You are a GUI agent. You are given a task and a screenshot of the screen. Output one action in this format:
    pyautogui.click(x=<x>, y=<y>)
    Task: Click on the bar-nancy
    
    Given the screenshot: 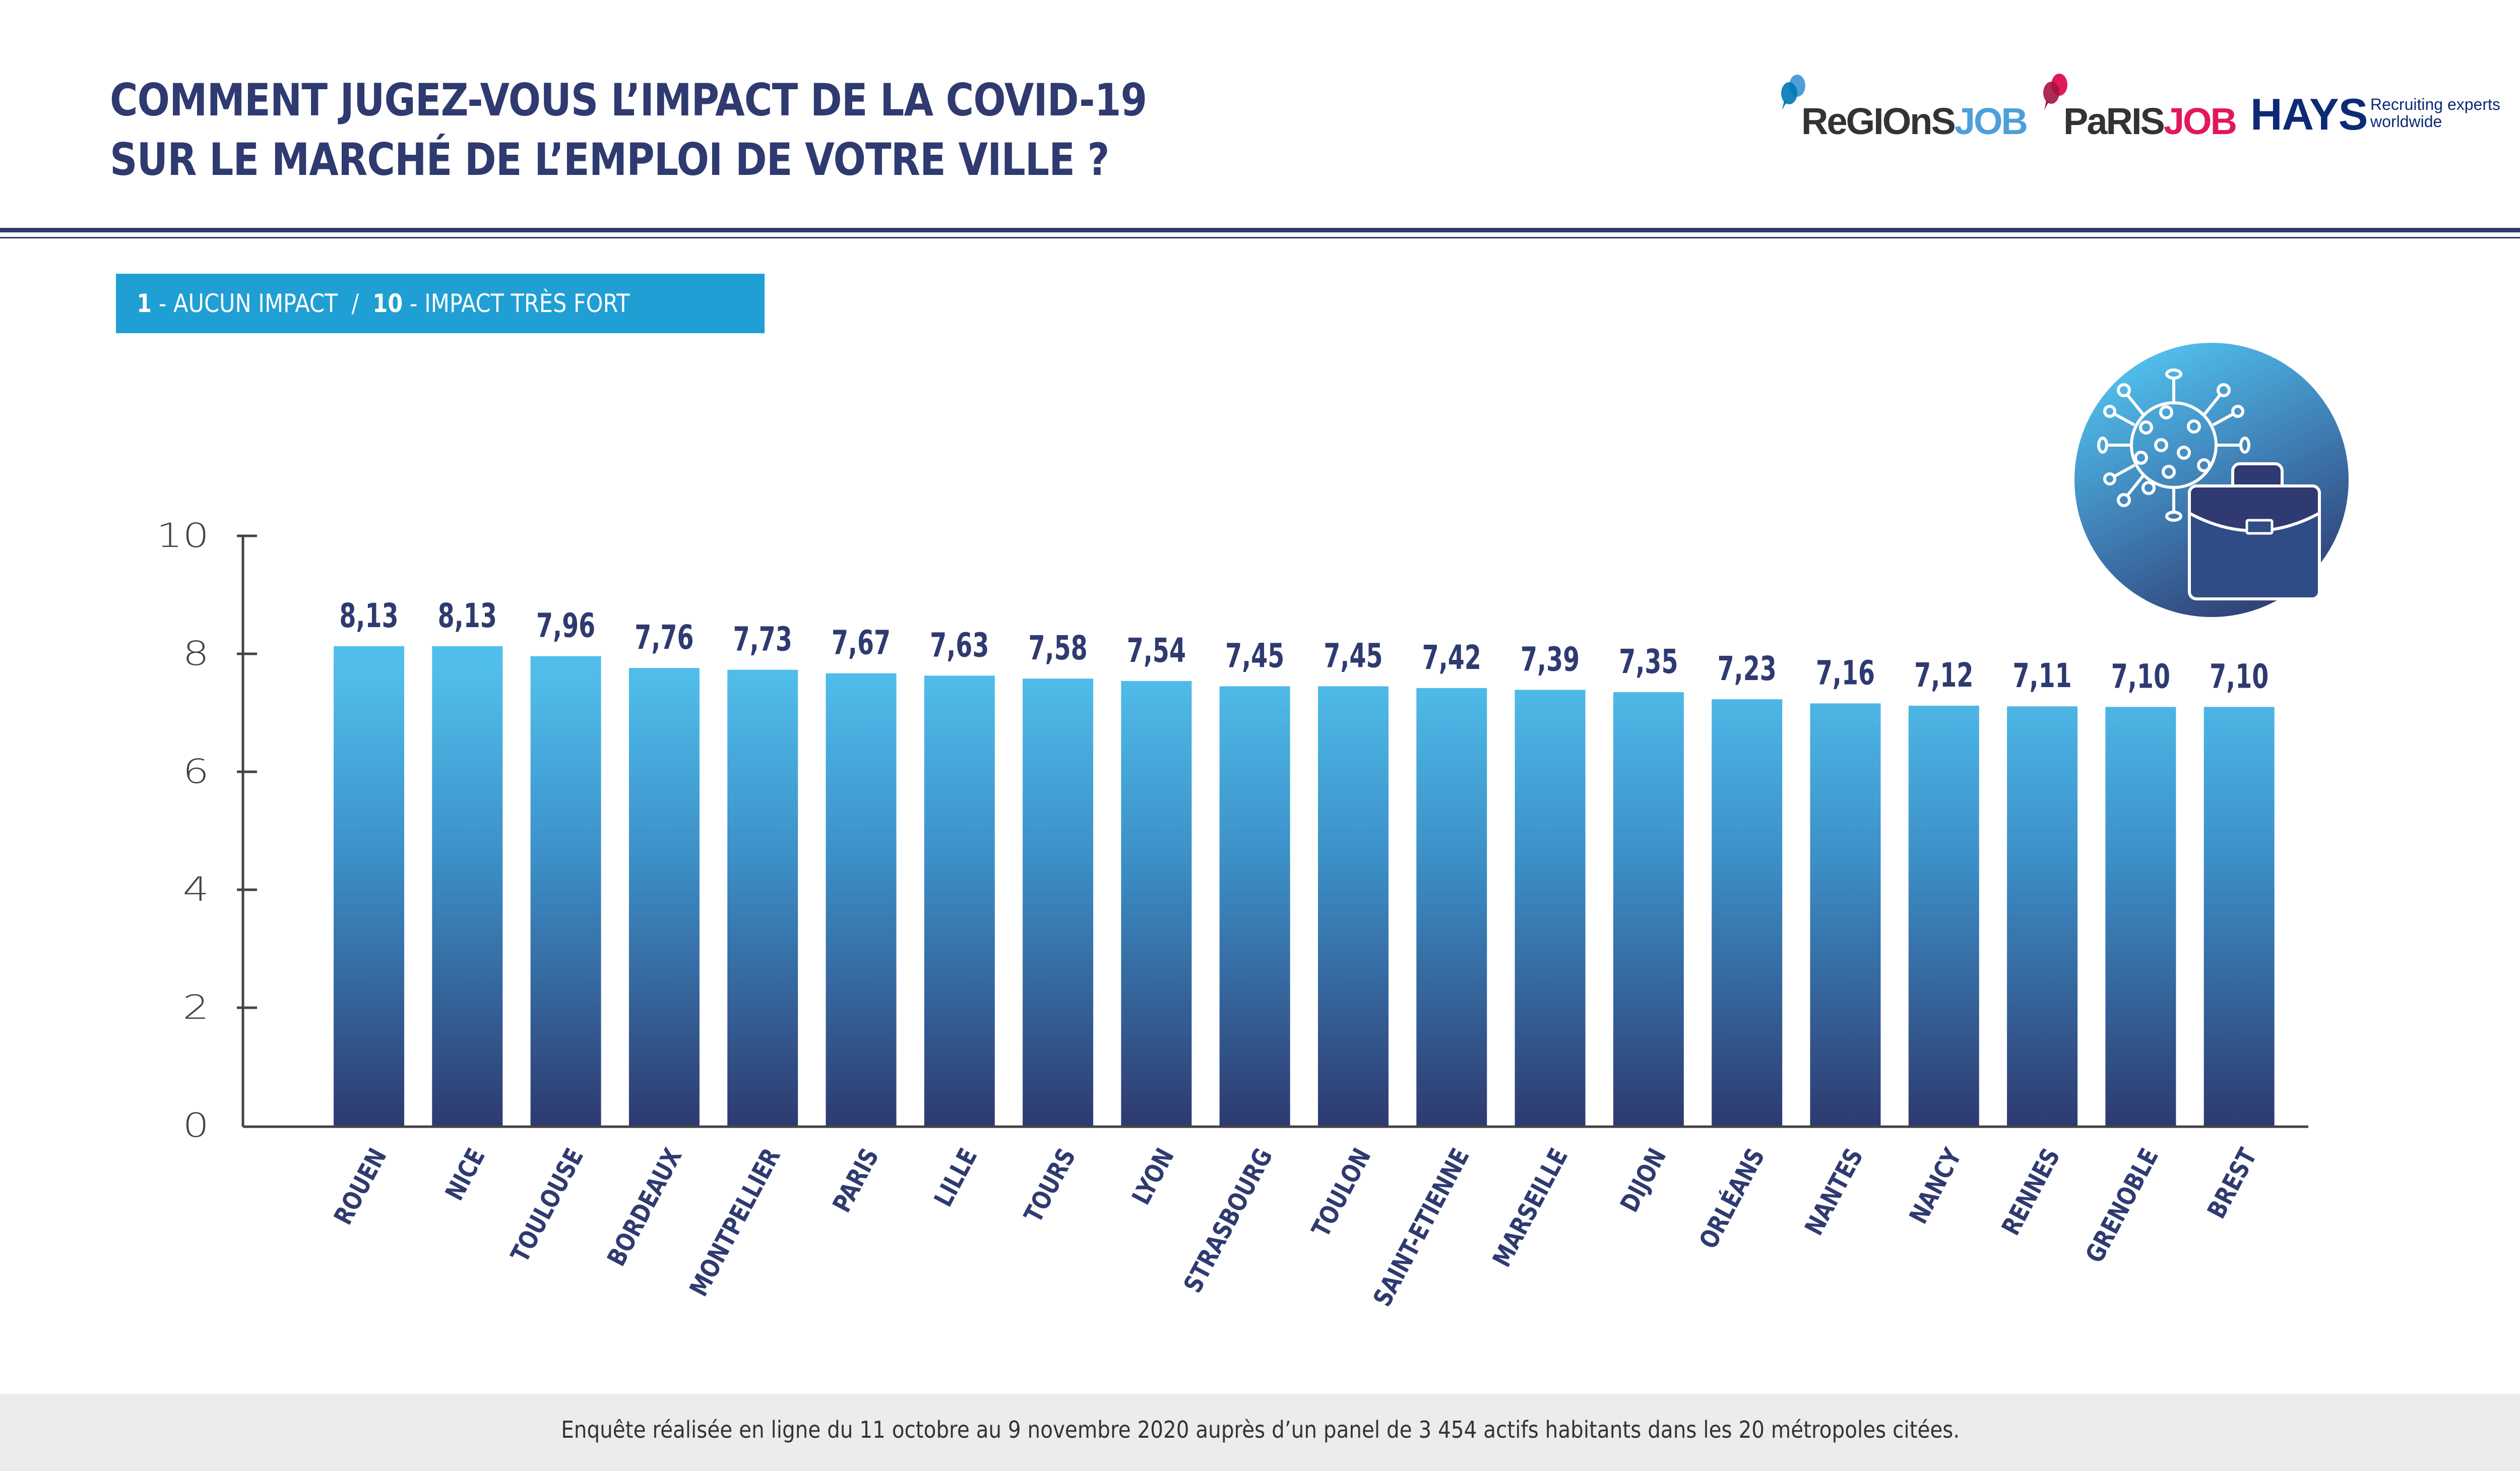 What is the action you would take?
    pyautogui.click(x=1943, y=915)
    